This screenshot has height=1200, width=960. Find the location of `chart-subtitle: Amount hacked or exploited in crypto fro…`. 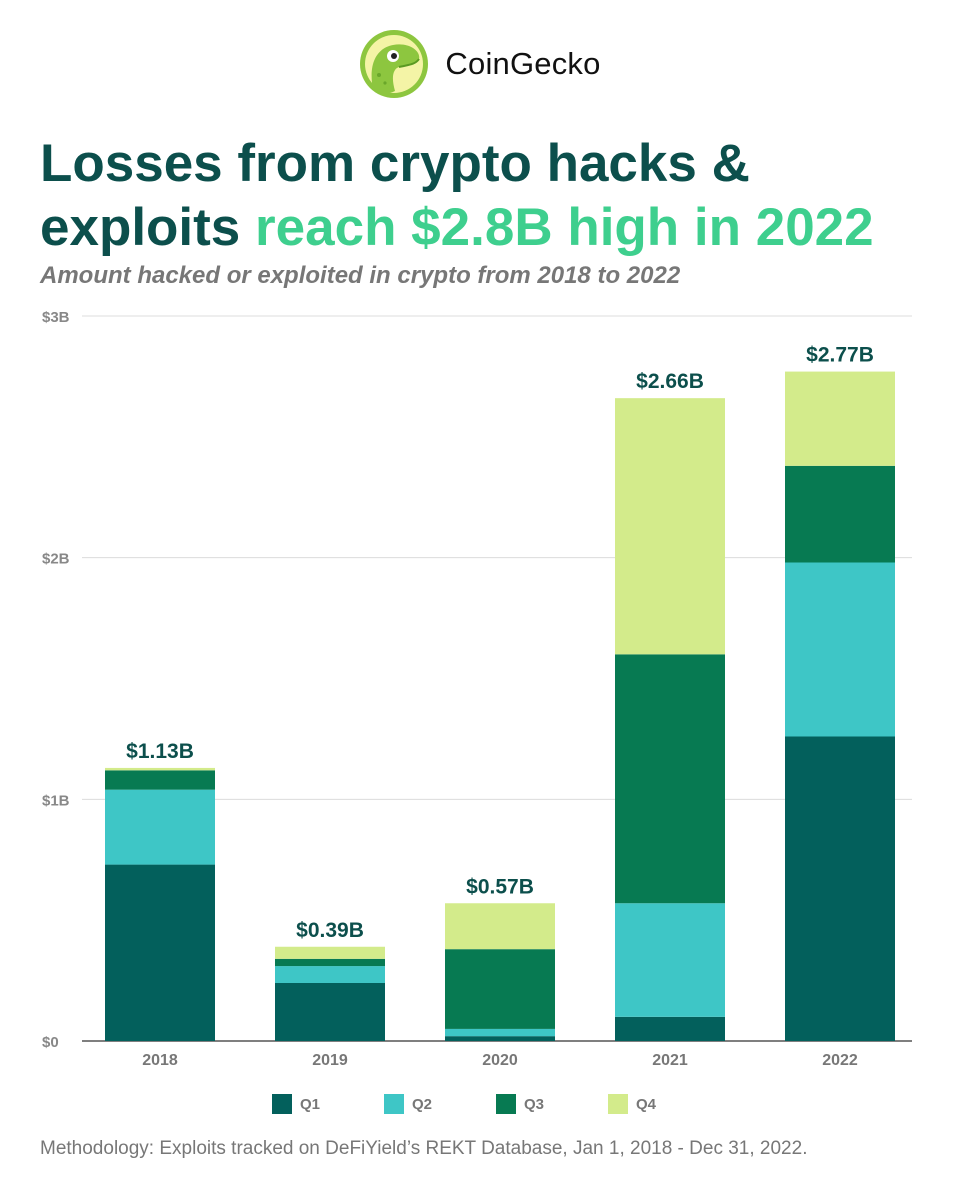

chart-subtitle: Amount hacked or exploited in crypto fro… is located at coordinates (360, 275).